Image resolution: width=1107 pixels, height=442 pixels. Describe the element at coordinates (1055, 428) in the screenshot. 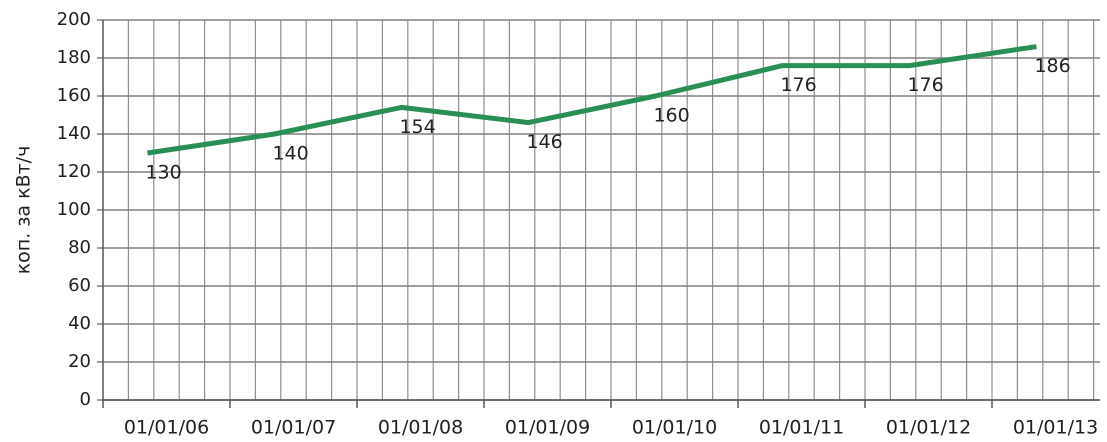

I see `x-tick-label: 01/01/13` at that location.